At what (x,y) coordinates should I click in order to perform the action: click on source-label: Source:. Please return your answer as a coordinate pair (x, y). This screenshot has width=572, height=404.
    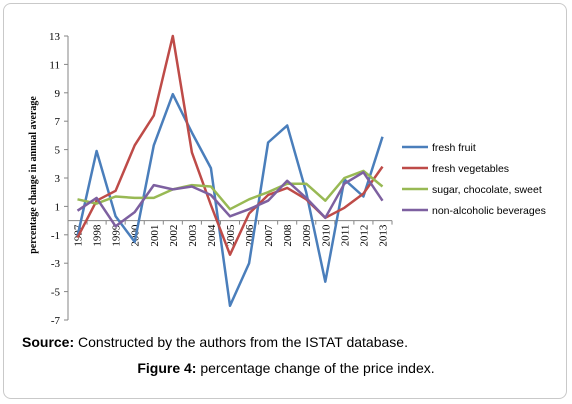
    Looking at the image, I should click on (48, 342).